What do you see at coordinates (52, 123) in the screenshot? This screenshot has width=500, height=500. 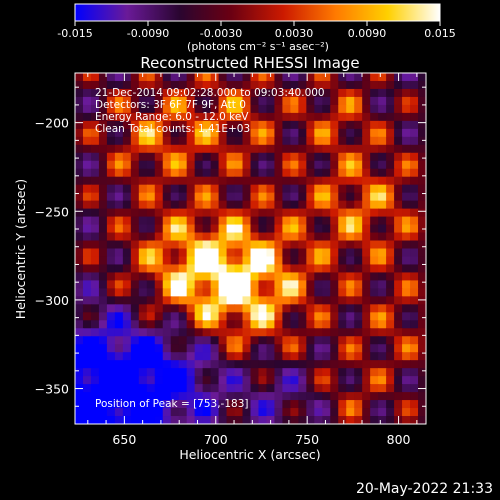 I see `y-tick-label: −200` at bounding box center [52, 123].